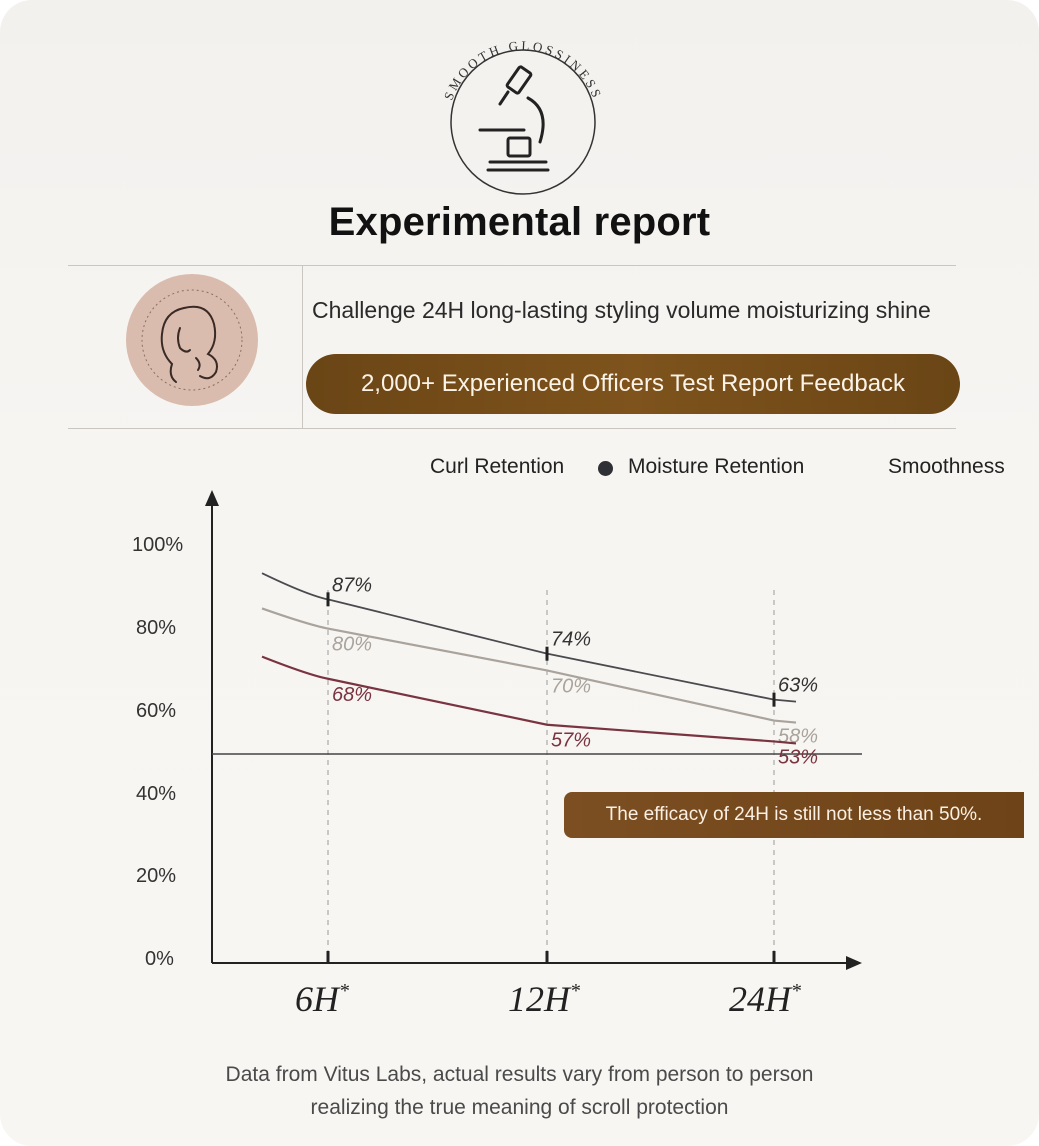  Describe the element at coordinates (521, 116) in the screenshot. I see `microscope-logo-icon: SMOOTH GLOSSINESS` at that location.